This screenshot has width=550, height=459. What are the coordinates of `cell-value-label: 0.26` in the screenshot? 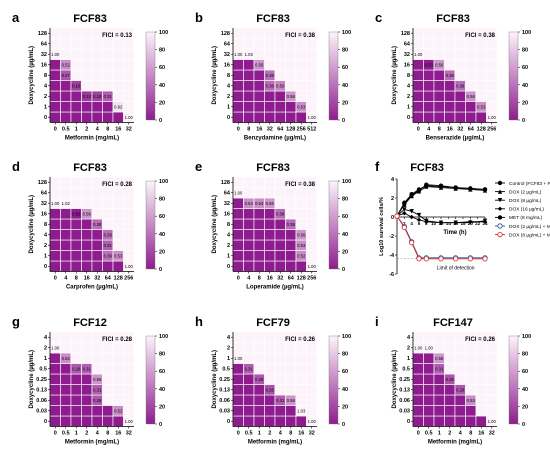 It's located at (270, 389).